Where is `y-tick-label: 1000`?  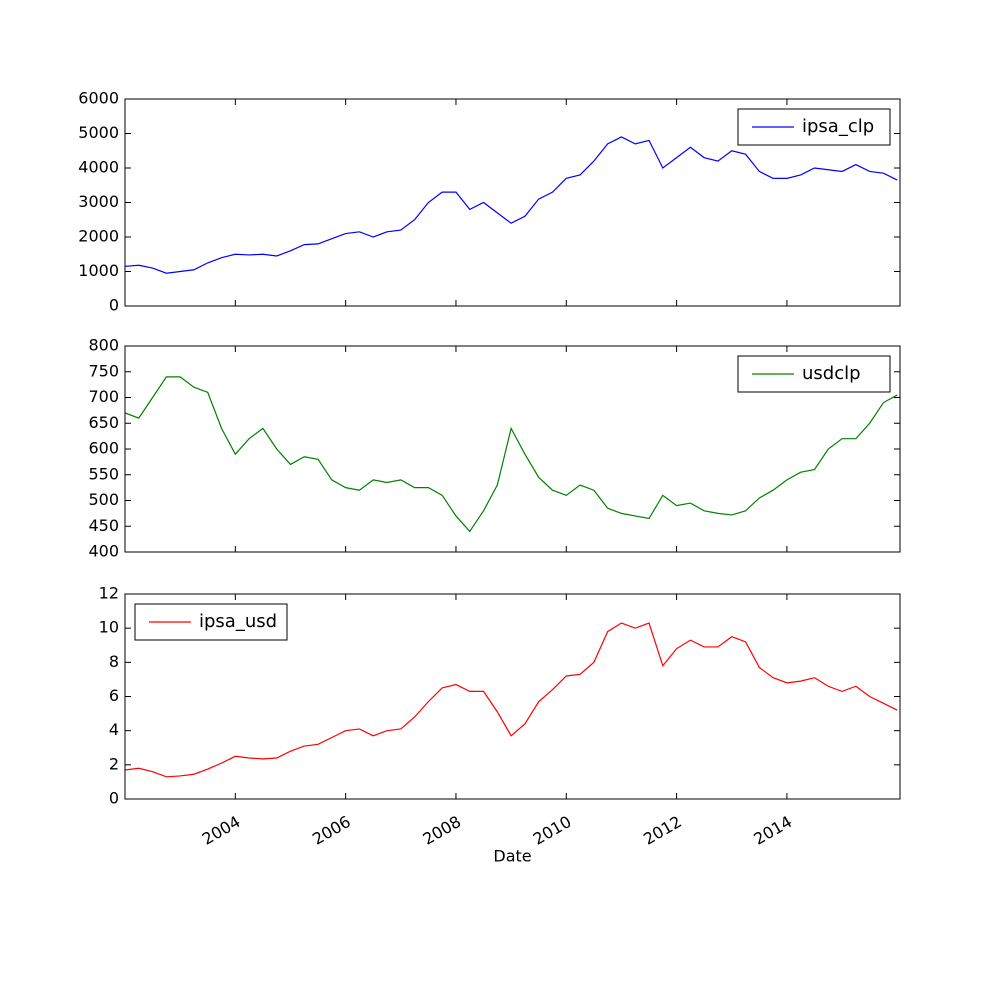 y-tick-label: 1000 is located at coordinates (98, 270).